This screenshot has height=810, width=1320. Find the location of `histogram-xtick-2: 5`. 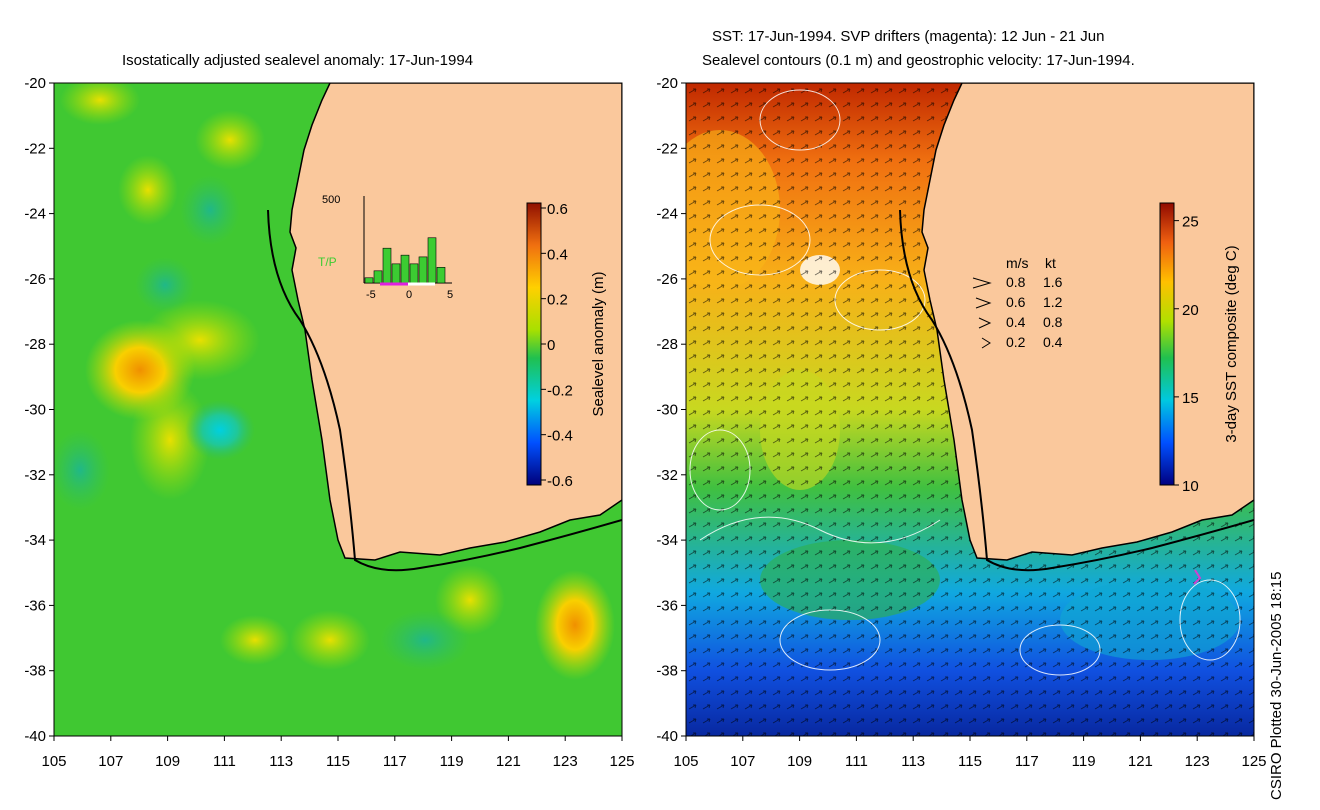

histogram-xtick-2: 5 is located at coordinates (450, 295).